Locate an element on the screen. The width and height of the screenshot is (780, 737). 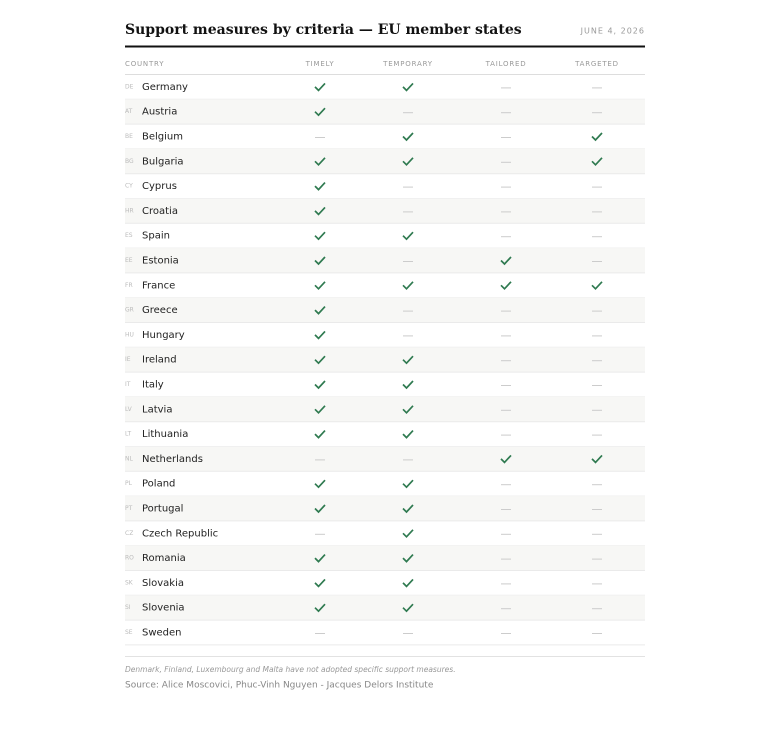
country-name: France is located at coordinates (158, 285).